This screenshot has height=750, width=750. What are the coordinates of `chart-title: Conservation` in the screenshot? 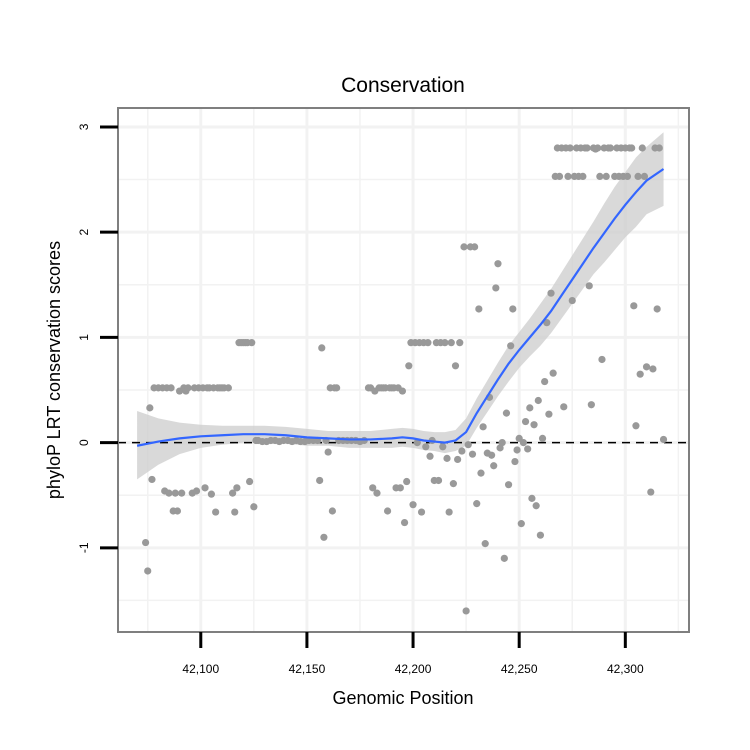 It's located at (403, 85).